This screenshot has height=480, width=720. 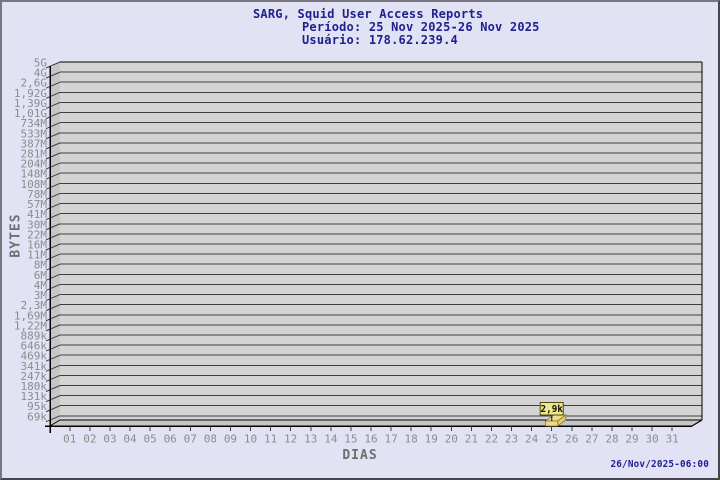 What do you see at coordinates (37, 244) in the screenshot?
I see `y-tick-label: 16M` at bounding box center [37, 244].